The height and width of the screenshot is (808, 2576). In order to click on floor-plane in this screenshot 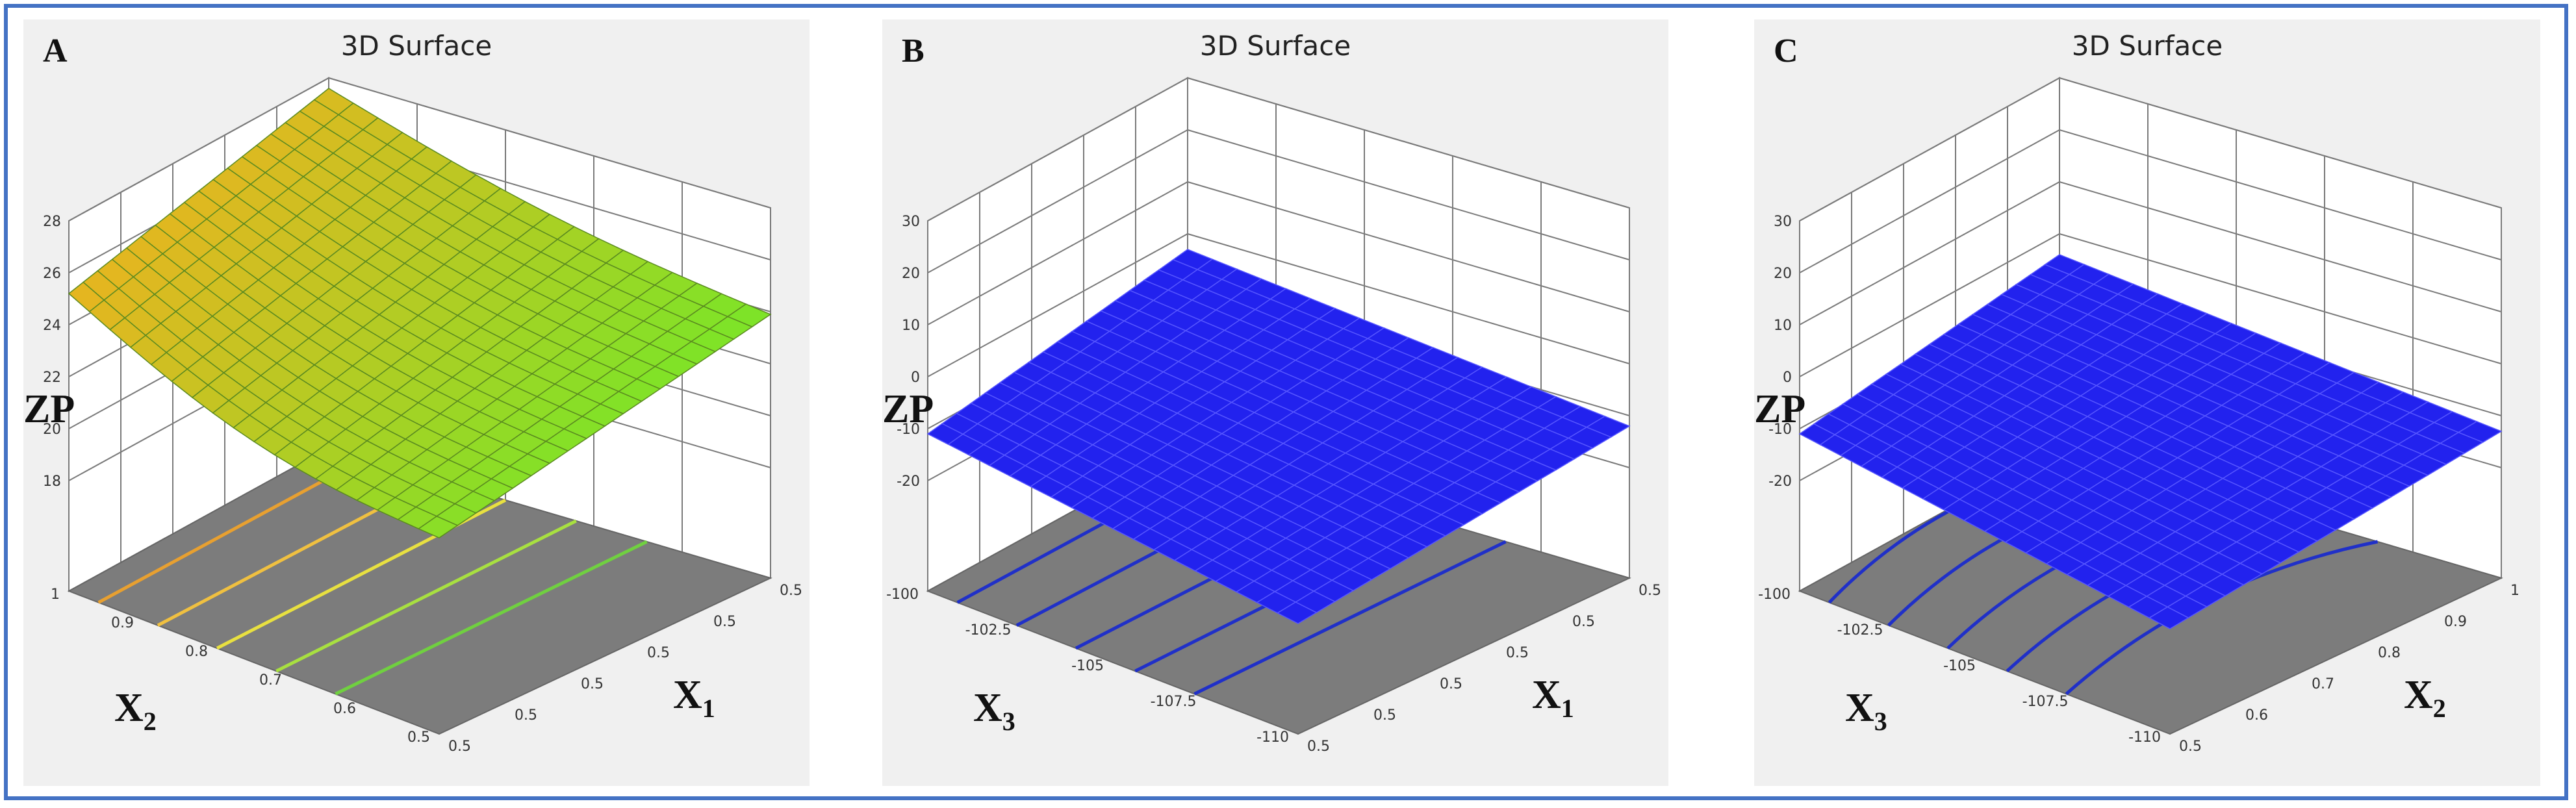, I will do `click(419, 591)`.